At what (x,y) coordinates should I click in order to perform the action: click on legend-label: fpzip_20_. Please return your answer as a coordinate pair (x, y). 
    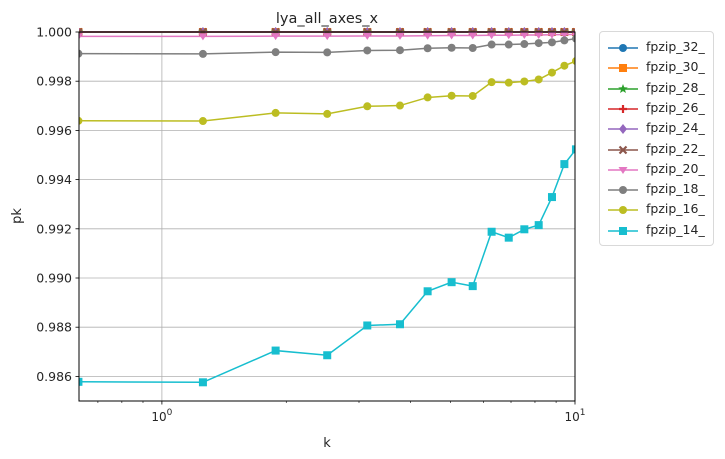
    Looking at the image, I should click on (675, 168).